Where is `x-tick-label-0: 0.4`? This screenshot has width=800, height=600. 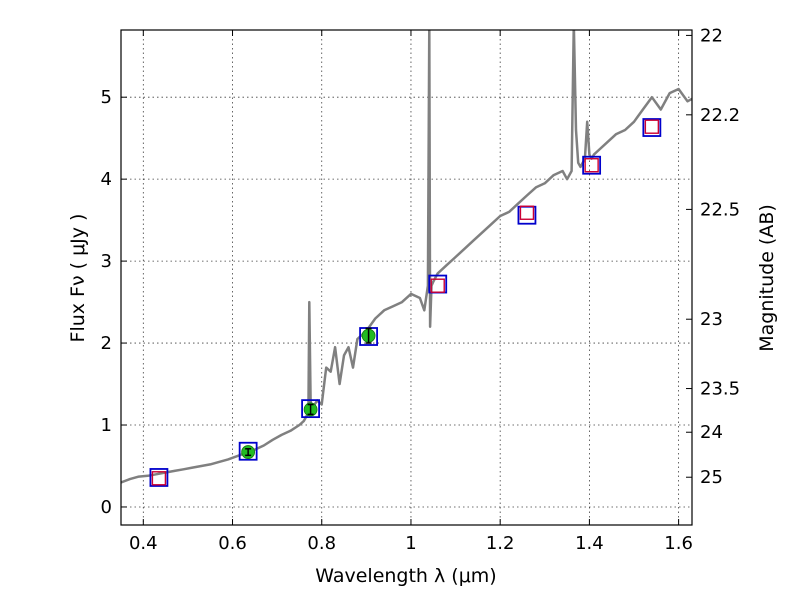 x-tick-label-0: 0.4 is located at coordinates (143, 543).